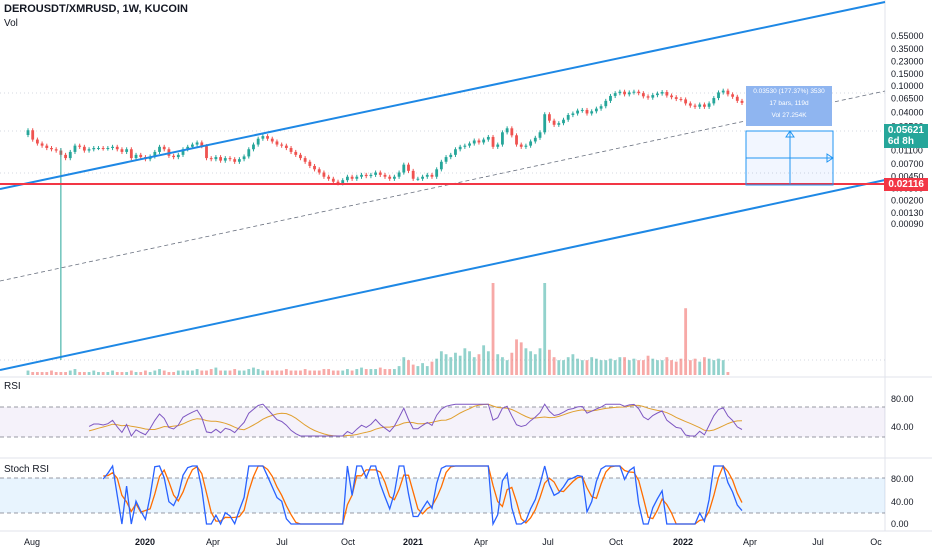 Image resolution: width=932 pixels, height=550 pixels. I want to click on time-tick-label: Apr, so click(213, 542).